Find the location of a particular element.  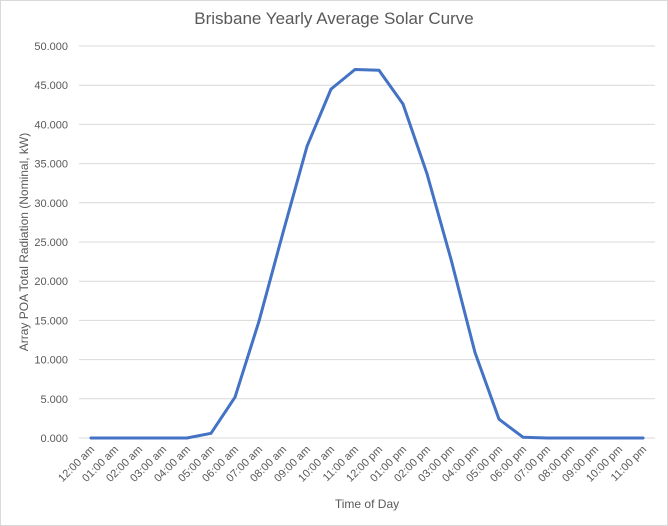

y-tick-label: 5.000 is located at coordinates (54, 400).